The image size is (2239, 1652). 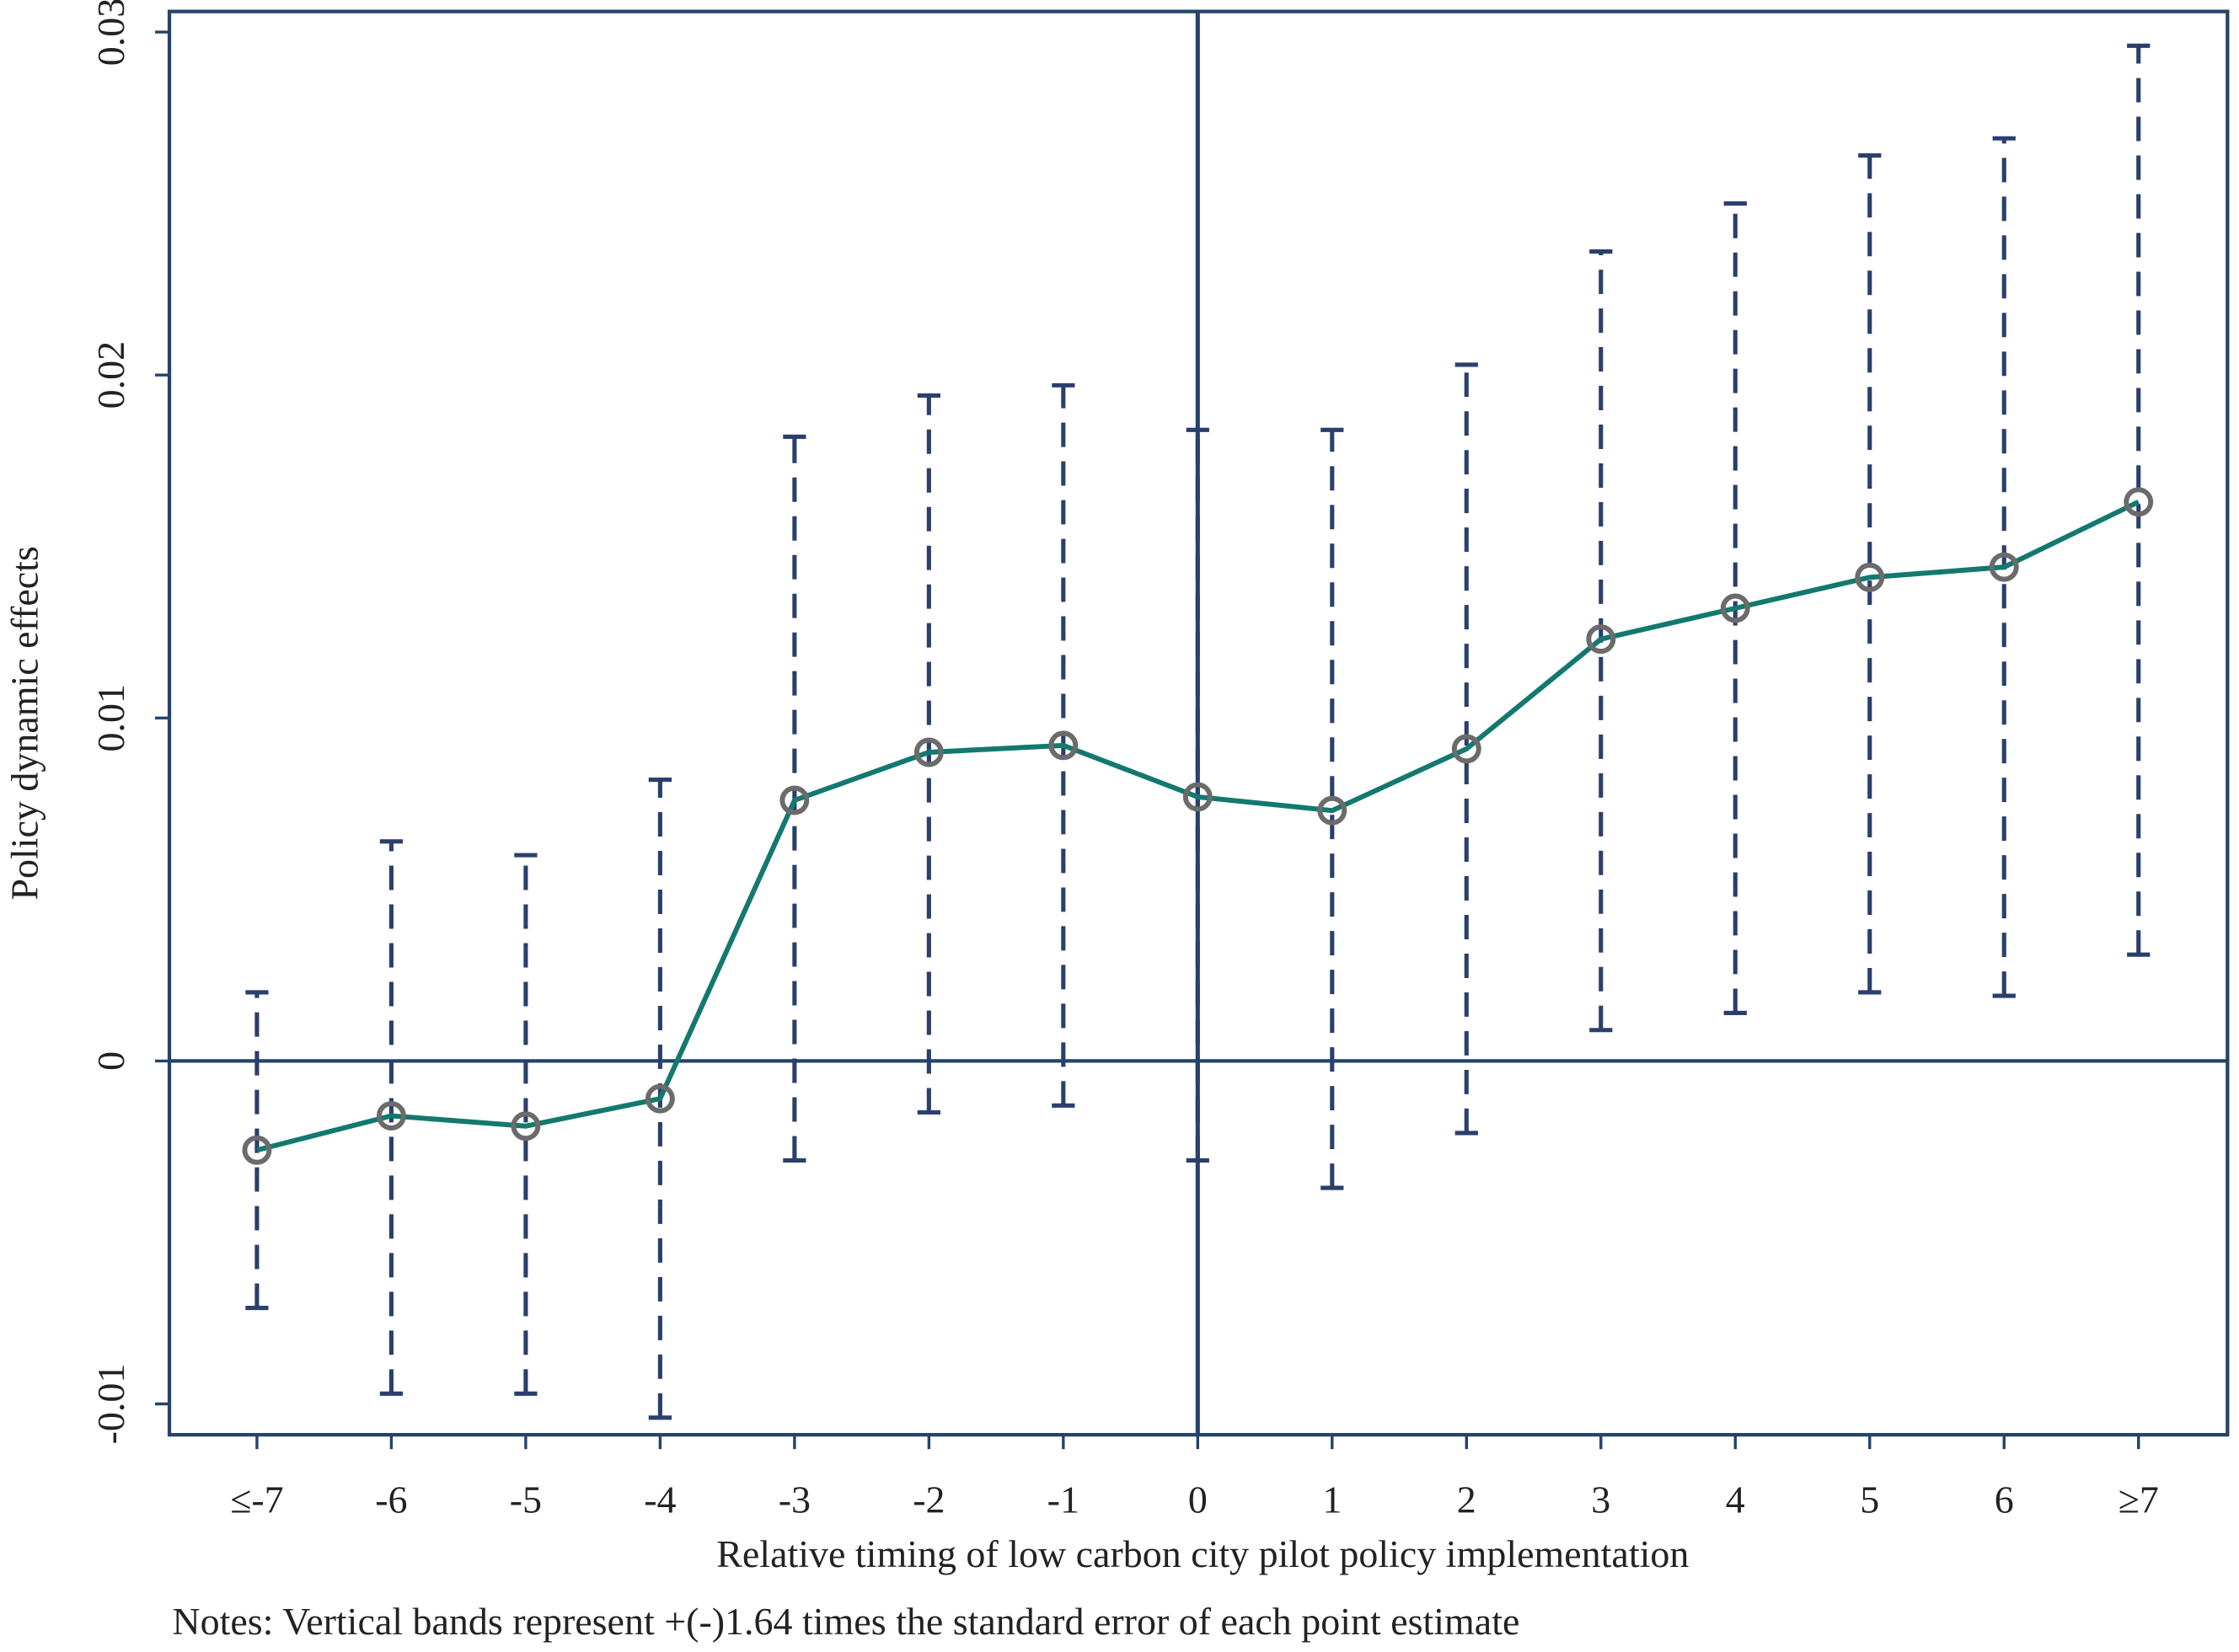 What do you see at coordinates (110, 717) in the screenshot?
I see `y-tick-label: 0.01` at bounding box center [110, 717].